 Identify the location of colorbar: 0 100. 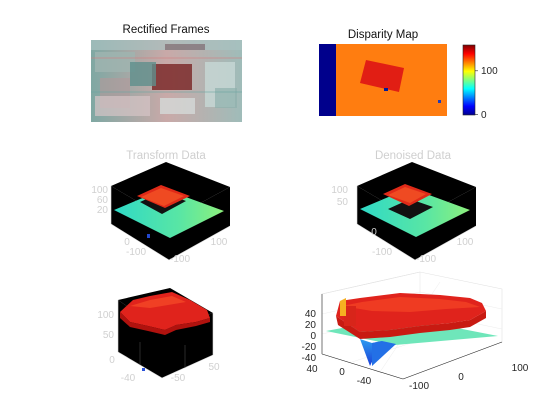
(480, 82).